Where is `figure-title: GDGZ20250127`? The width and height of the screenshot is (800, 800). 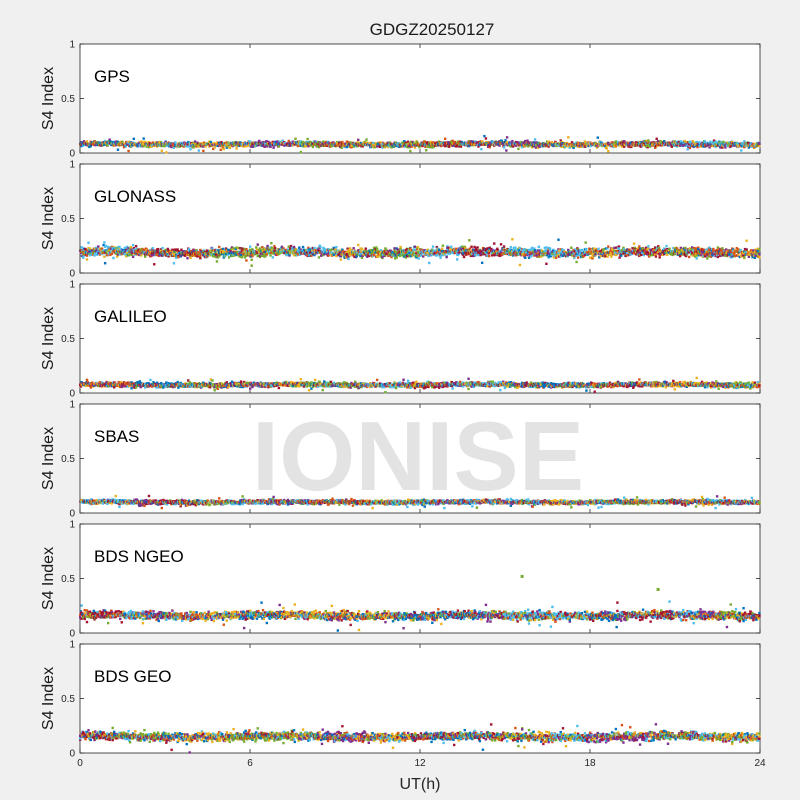
figure-title: GDGZ20250127 is located at coordinates (432, 29).